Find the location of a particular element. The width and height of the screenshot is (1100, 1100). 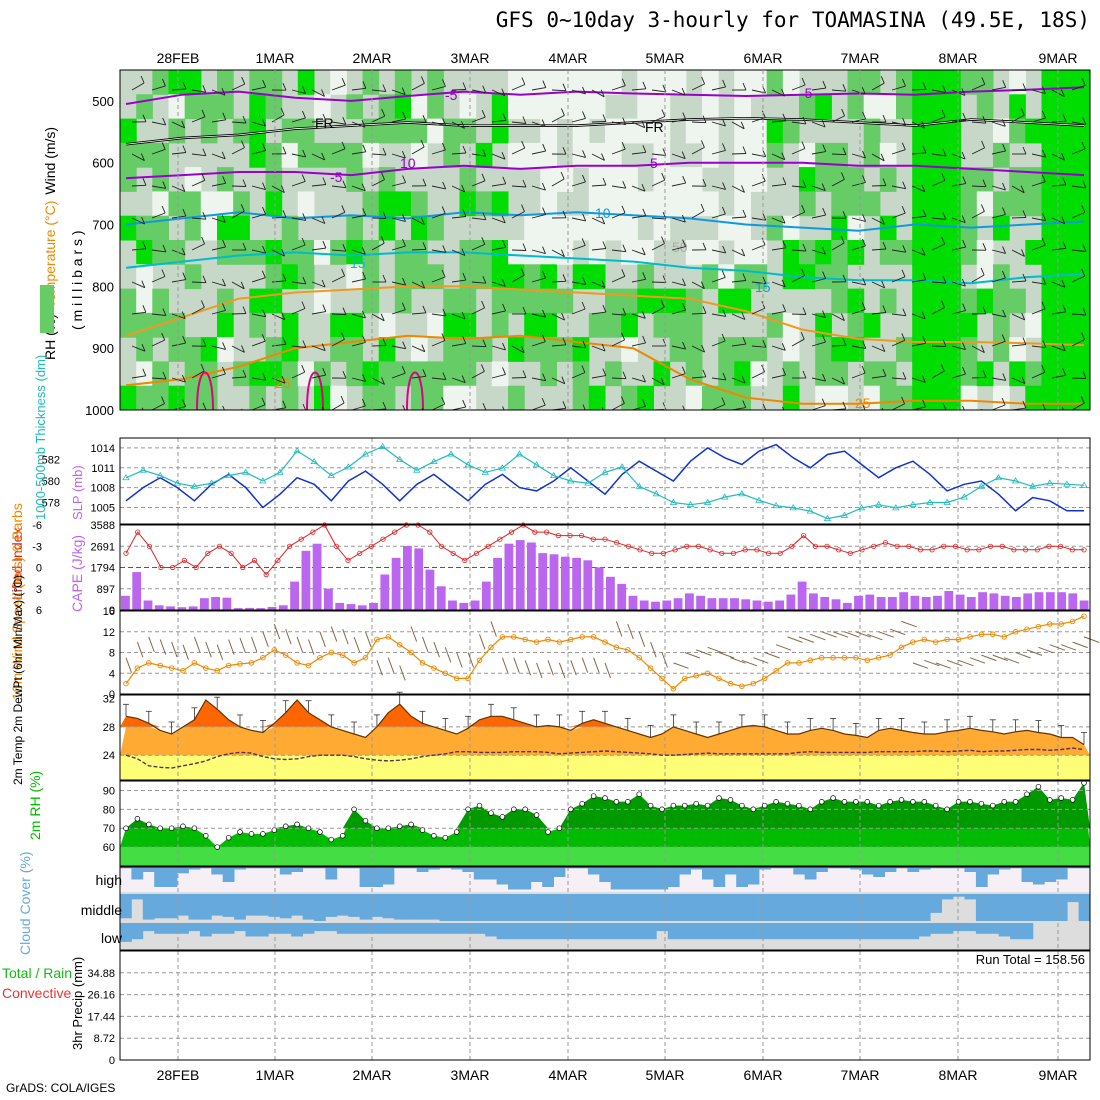

li-line is located at coordinates (604, 550).